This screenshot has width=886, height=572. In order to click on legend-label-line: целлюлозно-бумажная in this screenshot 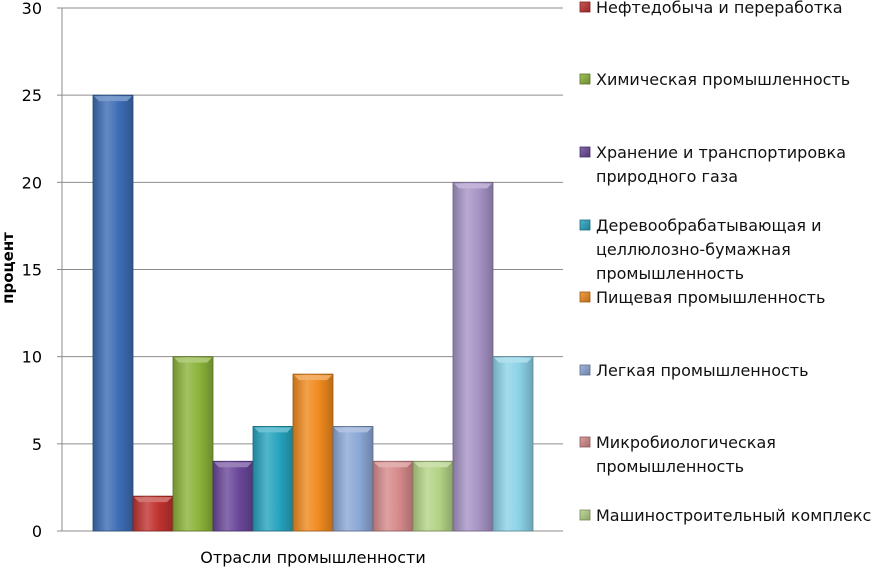, I will do `click(693, 249)`.